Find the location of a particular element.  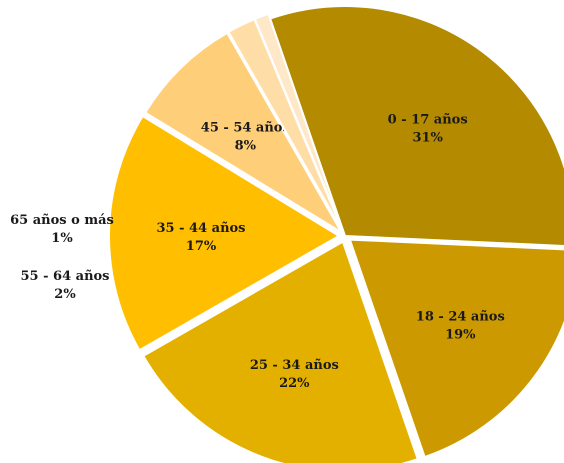

slice-value-label: 17% is located at coordinates (201, 246).